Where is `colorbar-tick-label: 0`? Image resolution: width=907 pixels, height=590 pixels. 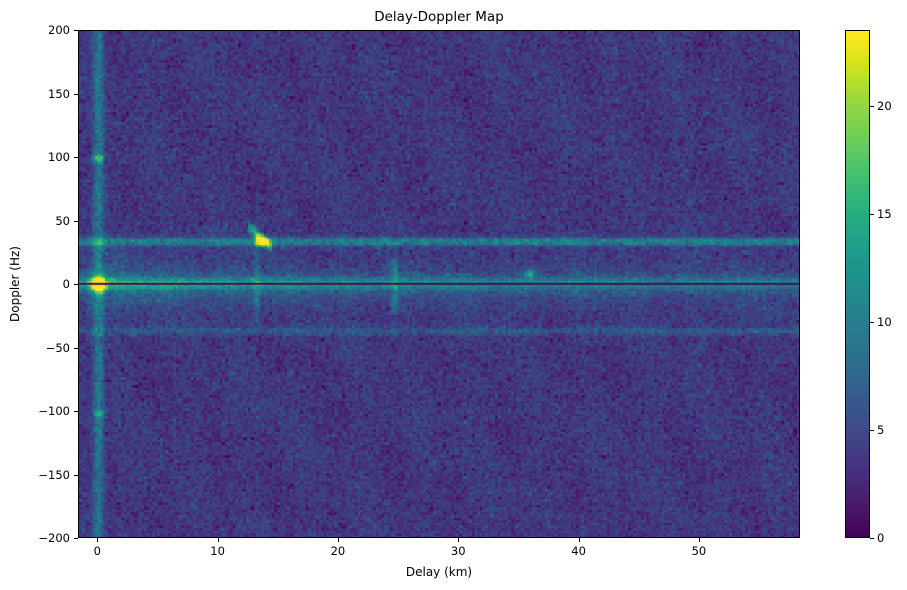
colorbar-tick-label: 0 is located at coordinates (881, 538).